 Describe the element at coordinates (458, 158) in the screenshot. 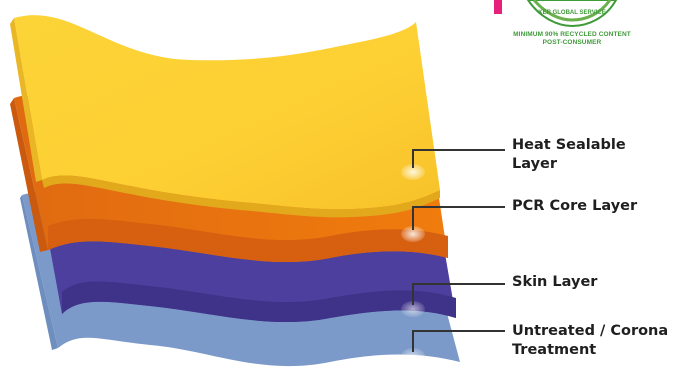

I see `heat-sealable-leader` at that location.